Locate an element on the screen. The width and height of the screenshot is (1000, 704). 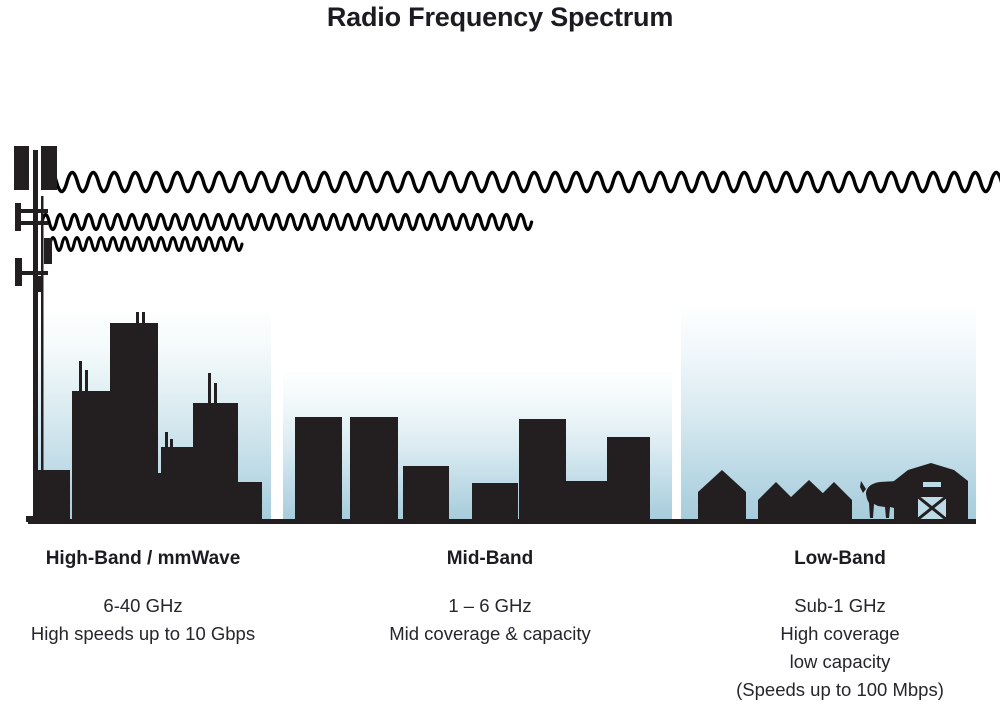
antenna-panel-low-right is located at coordinates (40, 284).